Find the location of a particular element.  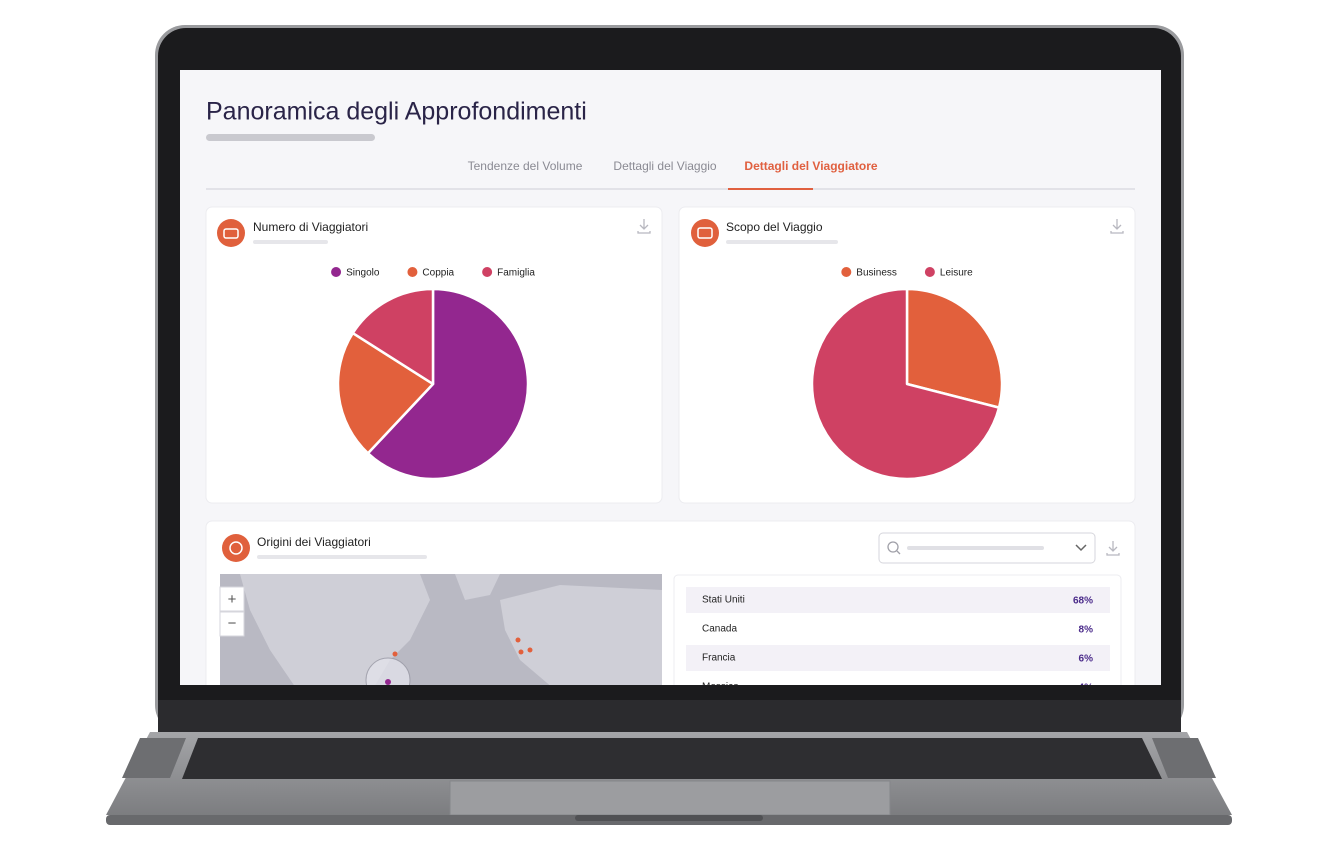

legend-label: Famiglia is located at coordinates (516, 273).